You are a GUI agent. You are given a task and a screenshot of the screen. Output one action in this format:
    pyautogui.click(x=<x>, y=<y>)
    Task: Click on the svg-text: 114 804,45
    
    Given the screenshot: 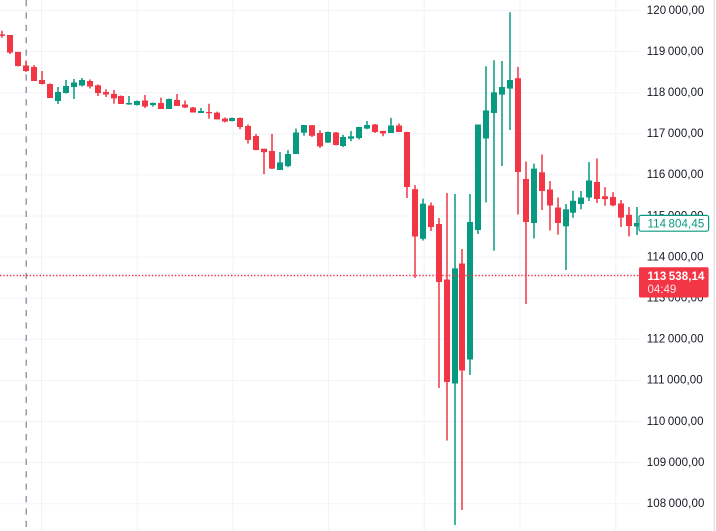 What is the action you would take?
    pyautogui.click(x=676, y=224)
    